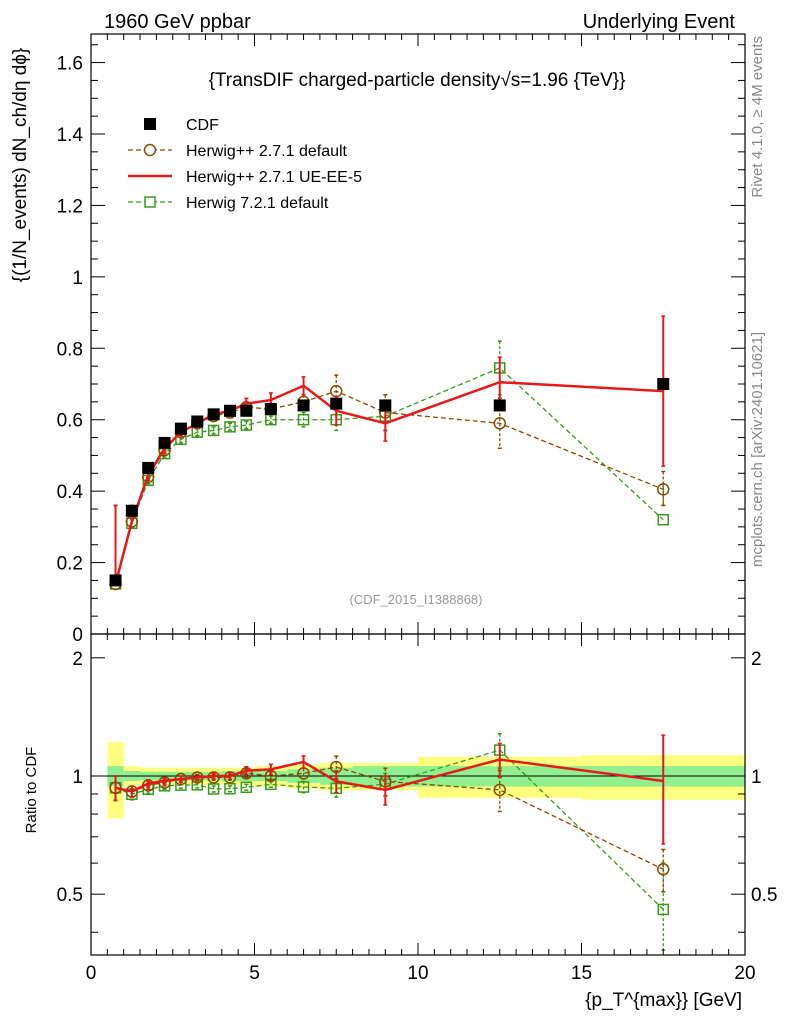  What do you see at coordinates (389, 476) in the screenshot?
I see `series-line` at bounding box center [389, 476].